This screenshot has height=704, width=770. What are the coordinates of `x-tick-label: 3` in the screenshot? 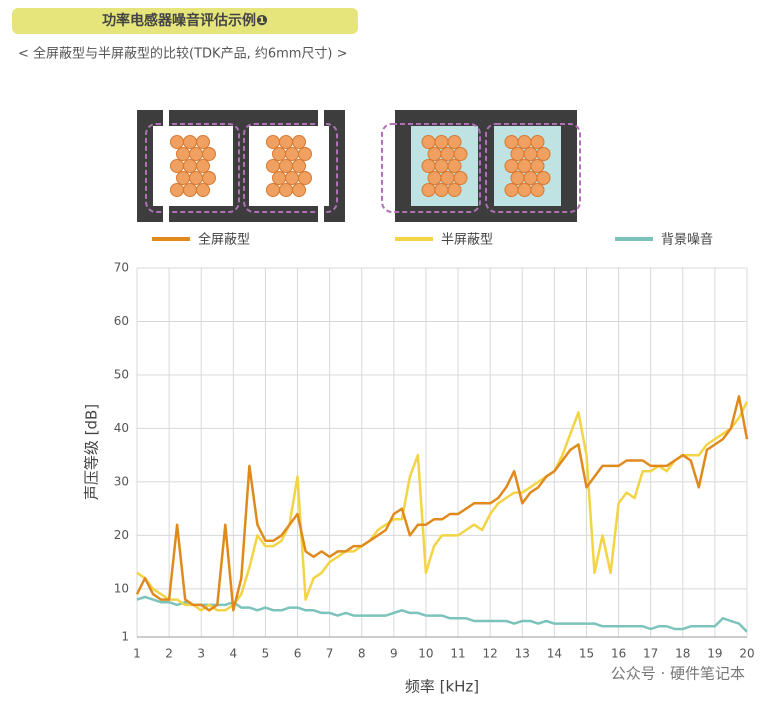 It's located at (201, 654).